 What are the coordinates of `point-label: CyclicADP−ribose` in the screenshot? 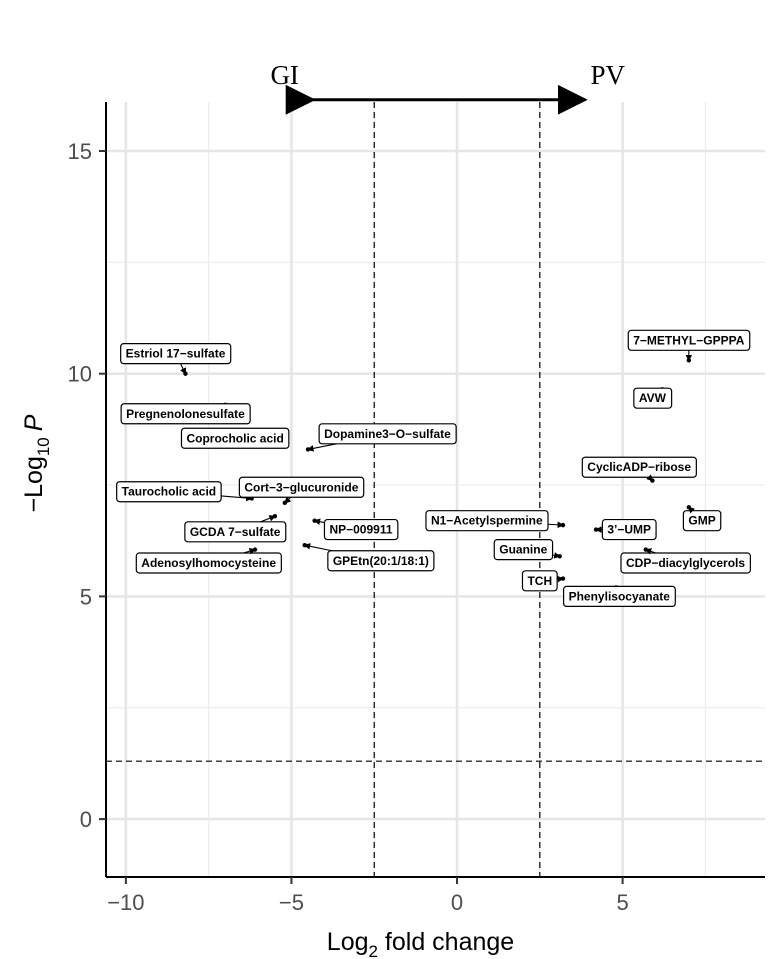 It's located at (639, 467).